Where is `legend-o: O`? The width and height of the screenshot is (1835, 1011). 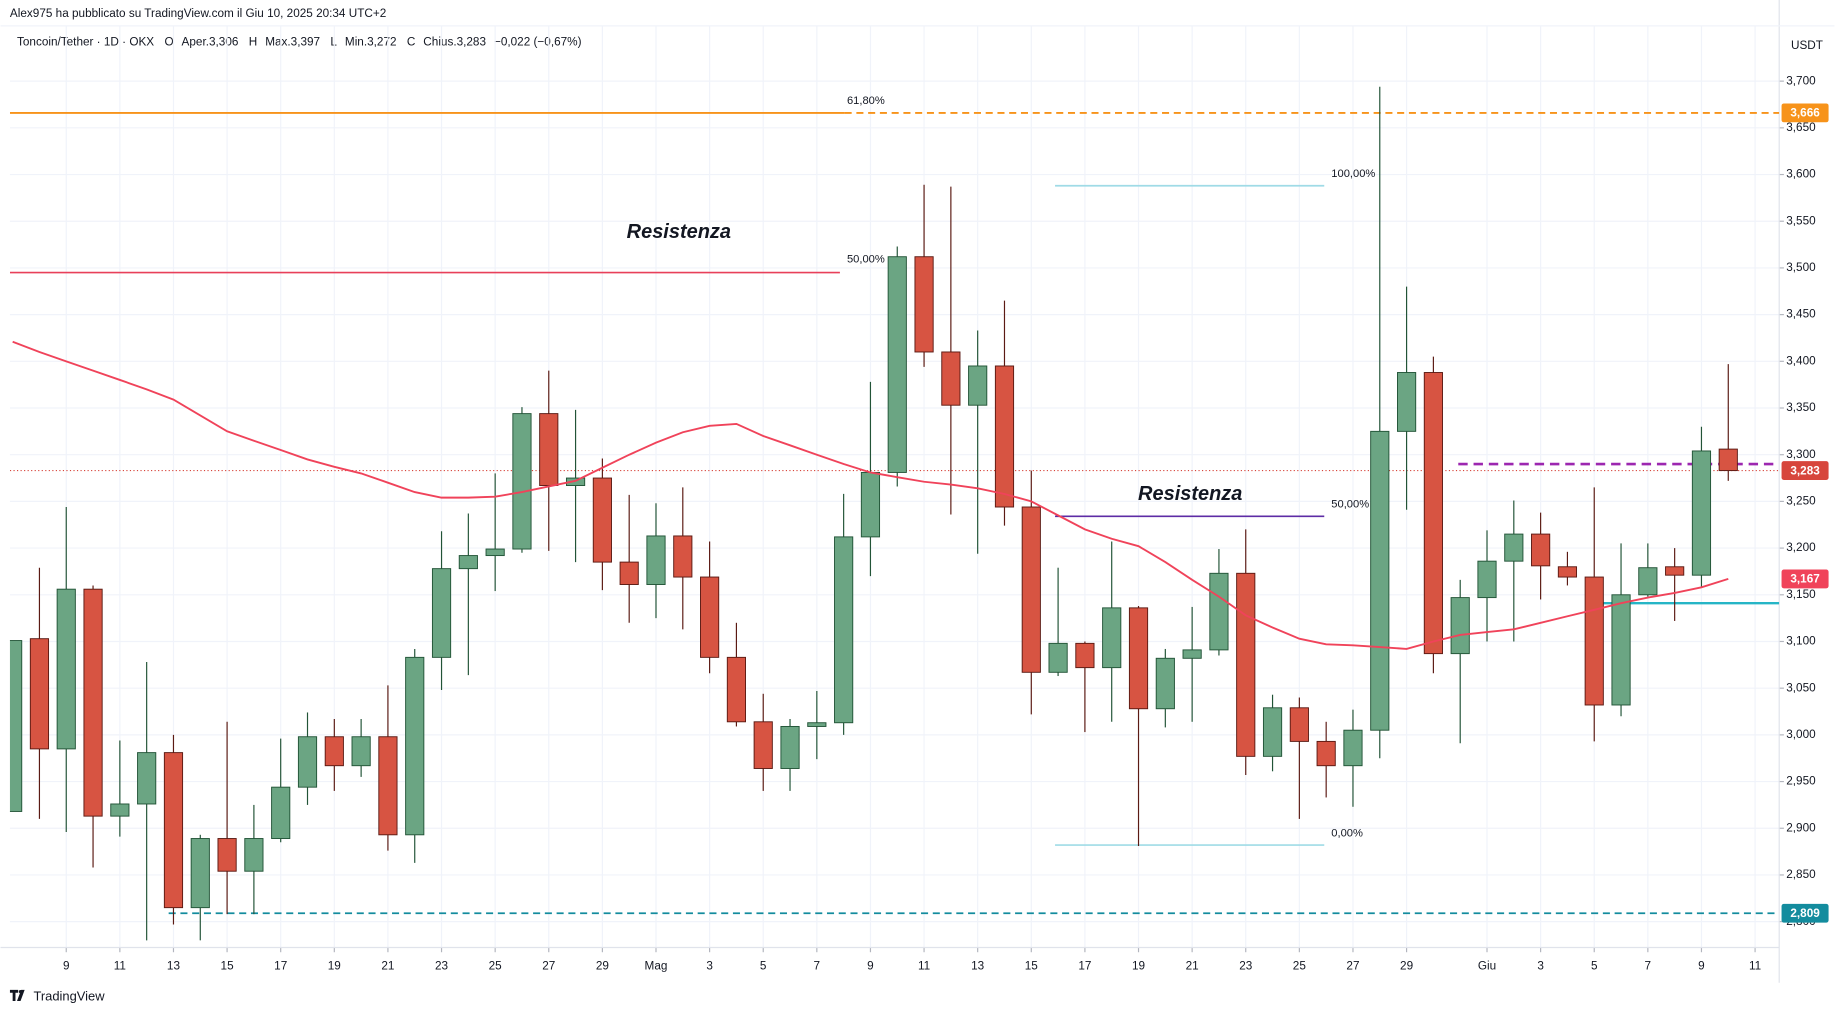 legend-o: O is located at coordinates (168, 41).